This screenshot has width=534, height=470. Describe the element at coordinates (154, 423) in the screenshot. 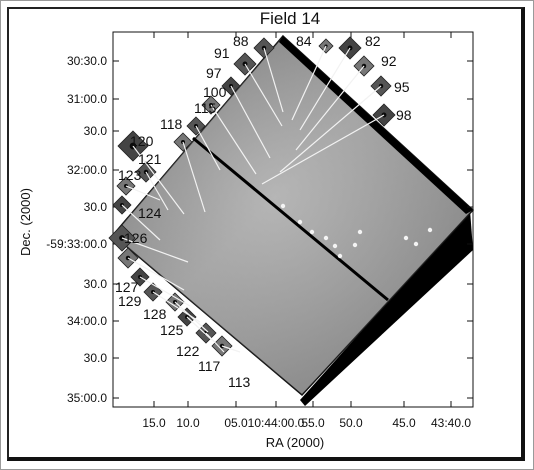

I see `x-tick-label: 15.0` at that location.